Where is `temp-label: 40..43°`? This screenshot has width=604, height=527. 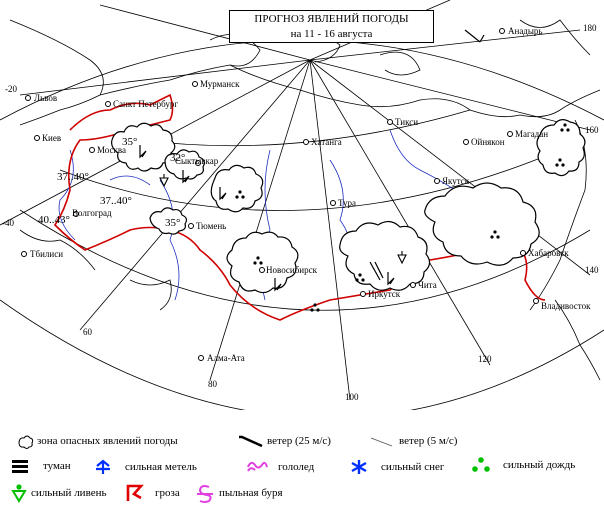
temp-label: 40..43° is located at coordinates (54, 220).